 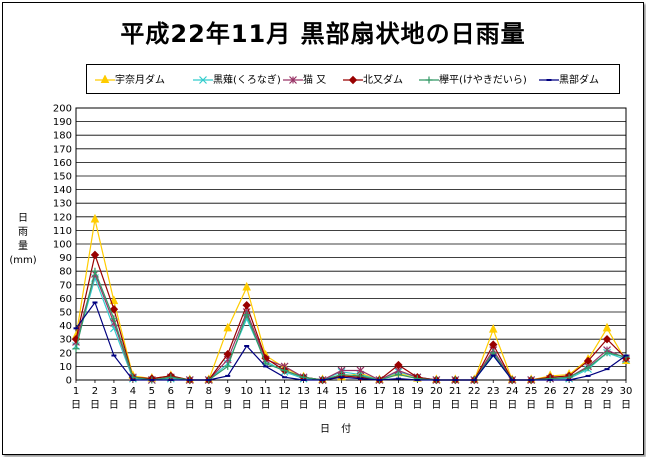 I want to click on y-tick-label: 170, so click(x=62, y=149).